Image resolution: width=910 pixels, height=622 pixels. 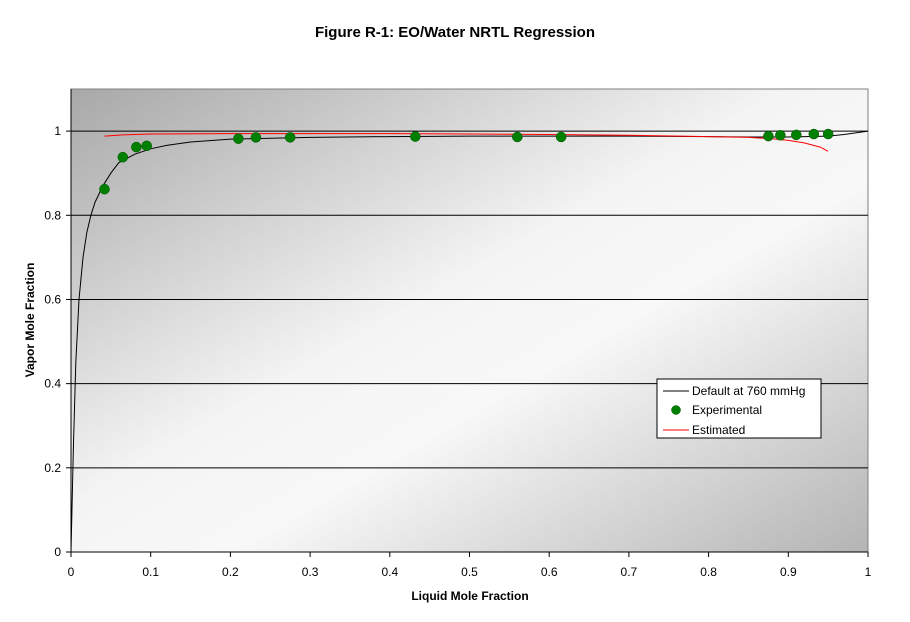 What do you see at coordinates (52, 299) in the screenshot?
I see `y-tick-label-3: 0.6` at bounding box center [52, 299].